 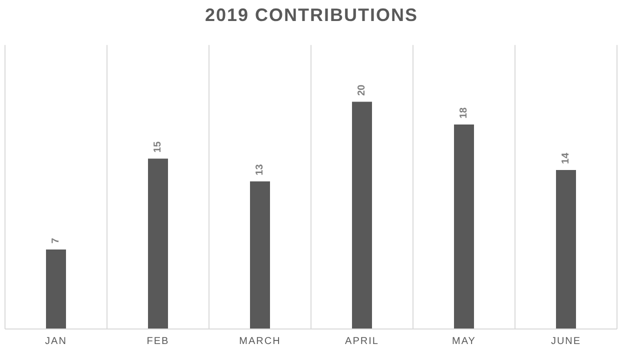 I want to click on x-tick-label: MAY, so click(x=464, y=342).